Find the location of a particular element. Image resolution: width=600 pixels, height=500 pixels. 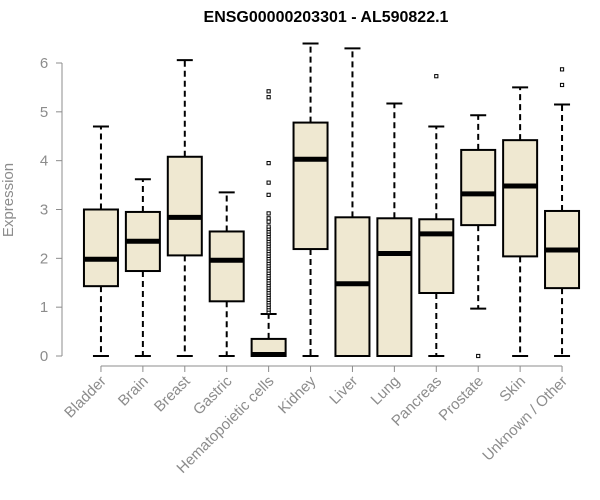

y-tick-label: 6 is located at coordinates (44, 63).